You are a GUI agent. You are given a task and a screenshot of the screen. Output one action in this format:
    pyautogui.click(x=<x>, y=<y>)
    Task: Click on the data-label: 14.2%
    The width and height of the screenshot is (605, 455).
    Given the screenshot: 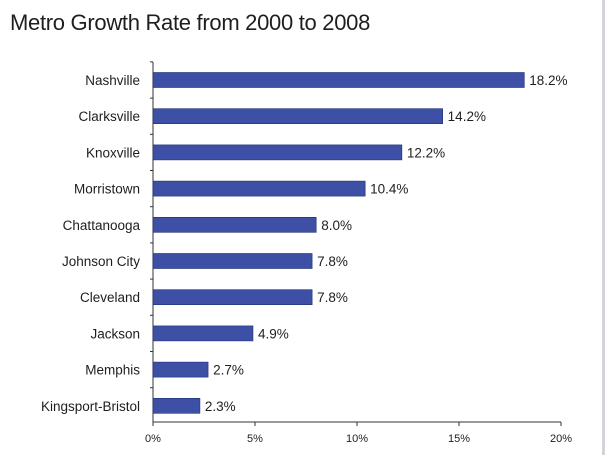 What is the action you would take?
    pyautogui.click(x=467, y=116)
    